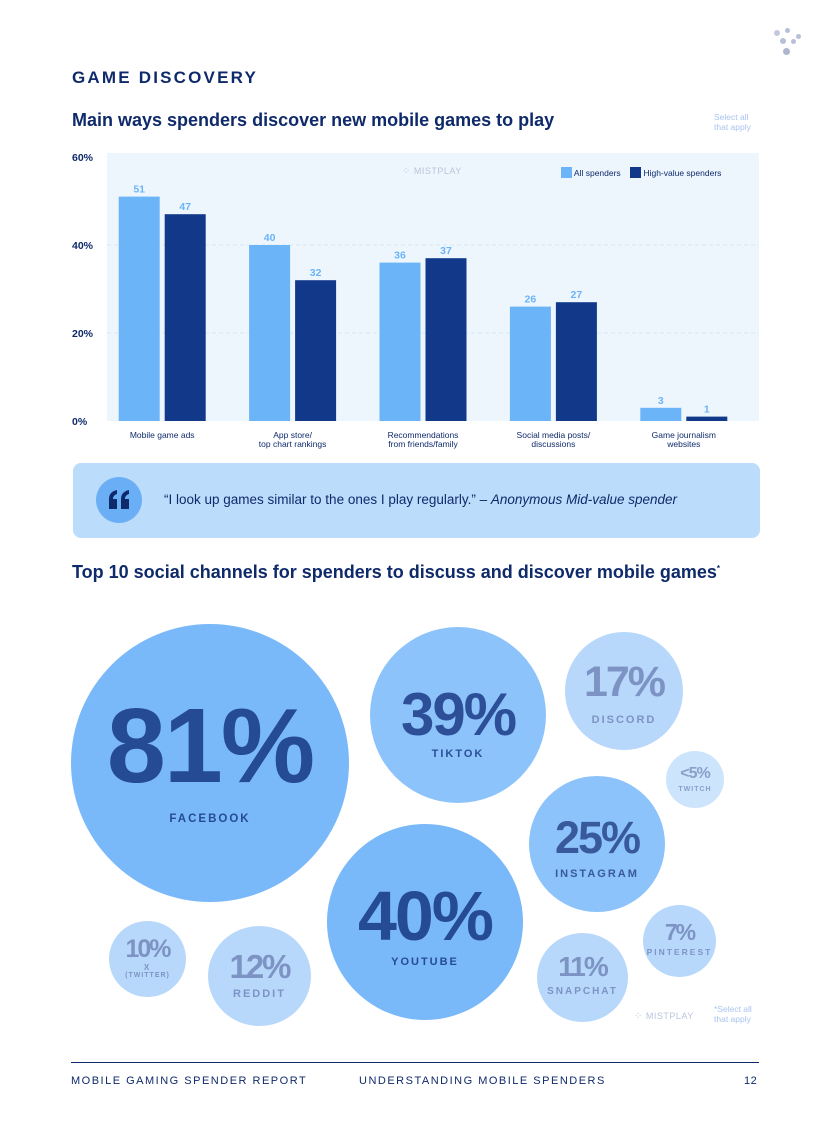 Image resolution: width=832 pixels, height=1123 pixels. I want to click on bubble-twitch: <5% TWITCH, so click(695, 779).